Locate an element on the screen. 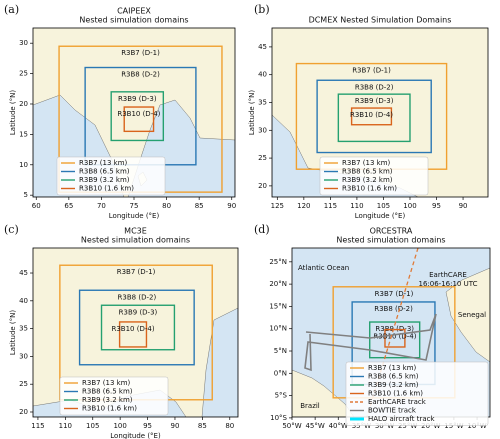  x-tick-label: 30°W is located at coordinates (384, 426).